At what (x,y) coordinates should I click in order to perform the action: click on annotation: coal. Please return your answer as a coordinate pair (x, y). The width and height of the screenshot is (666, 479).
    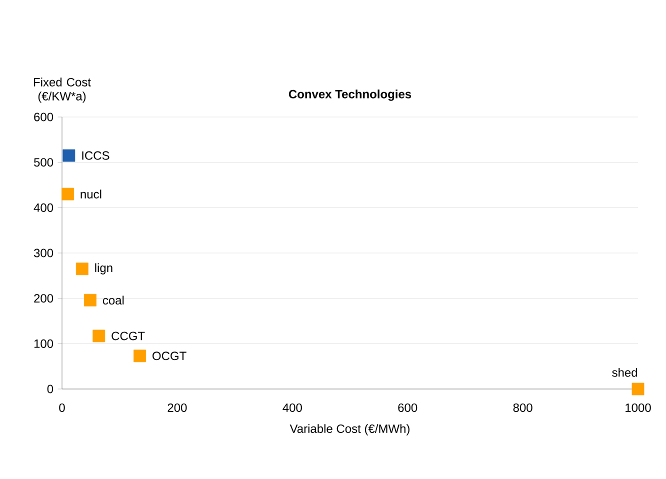
    Looking at the image, I should click on (113, 300).